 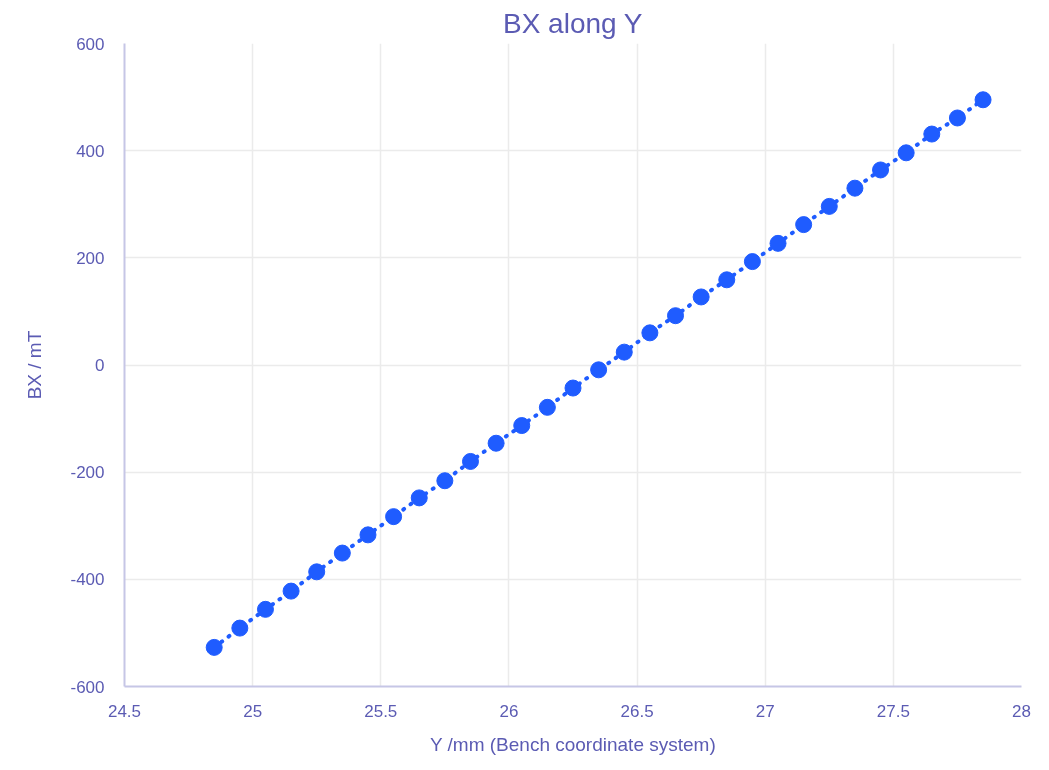 I want to click on x-tick-label: 25, so click(x=253, y=711).